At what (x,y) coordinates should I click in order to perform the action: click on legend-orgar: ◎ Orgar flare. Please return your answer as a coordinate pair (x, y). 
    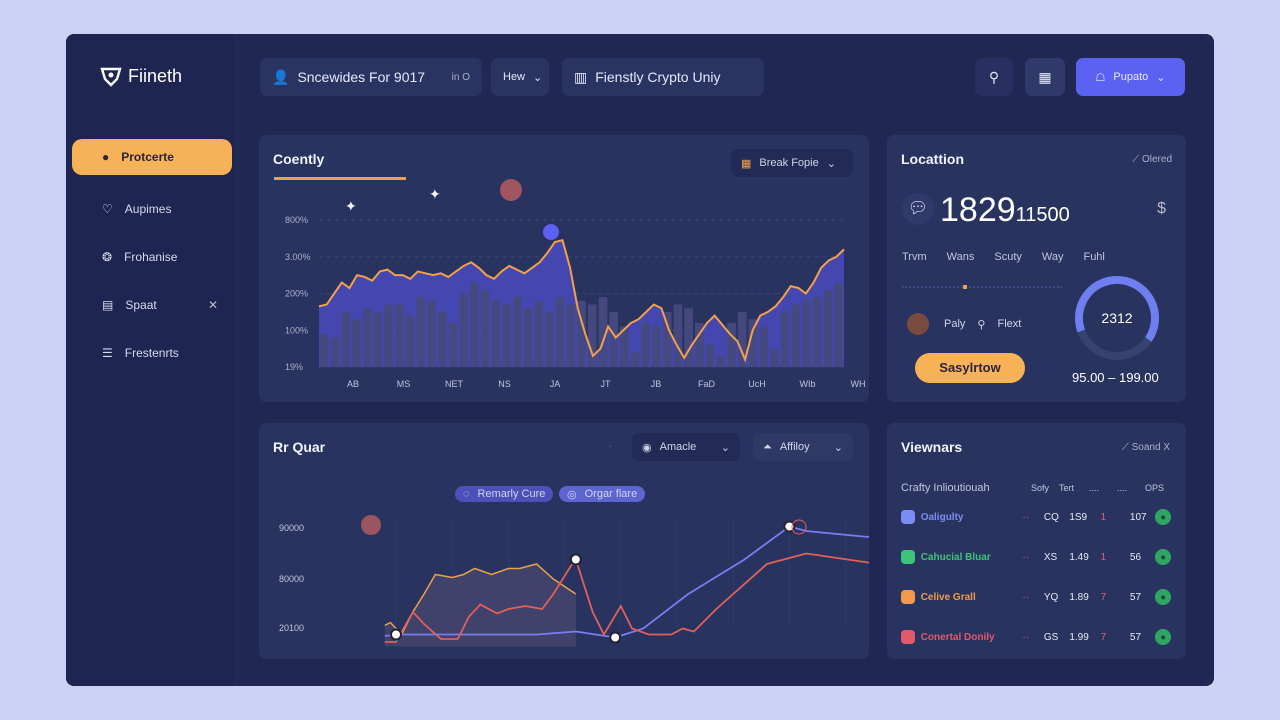
    Looking at the image, I should click on (602, 494).